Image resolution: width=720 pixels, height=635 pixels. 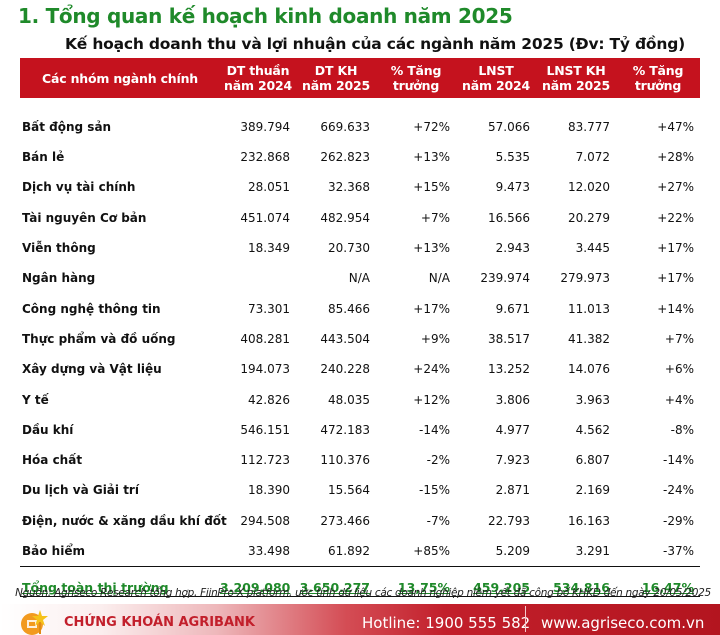 What do you see at coordinates (678, 520) in the screenshot?
I see `cell-lnst-growth: -29%` at bounding box center [678, 520].